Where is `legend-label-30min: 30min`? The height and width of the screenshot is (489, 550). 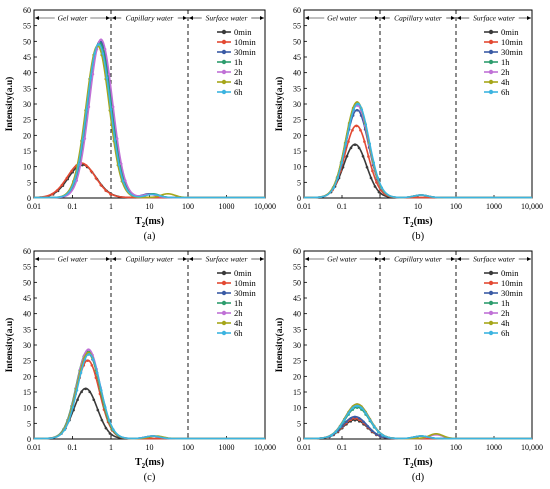
legend-label-30min: 30min is located at coordinates (245, 293).